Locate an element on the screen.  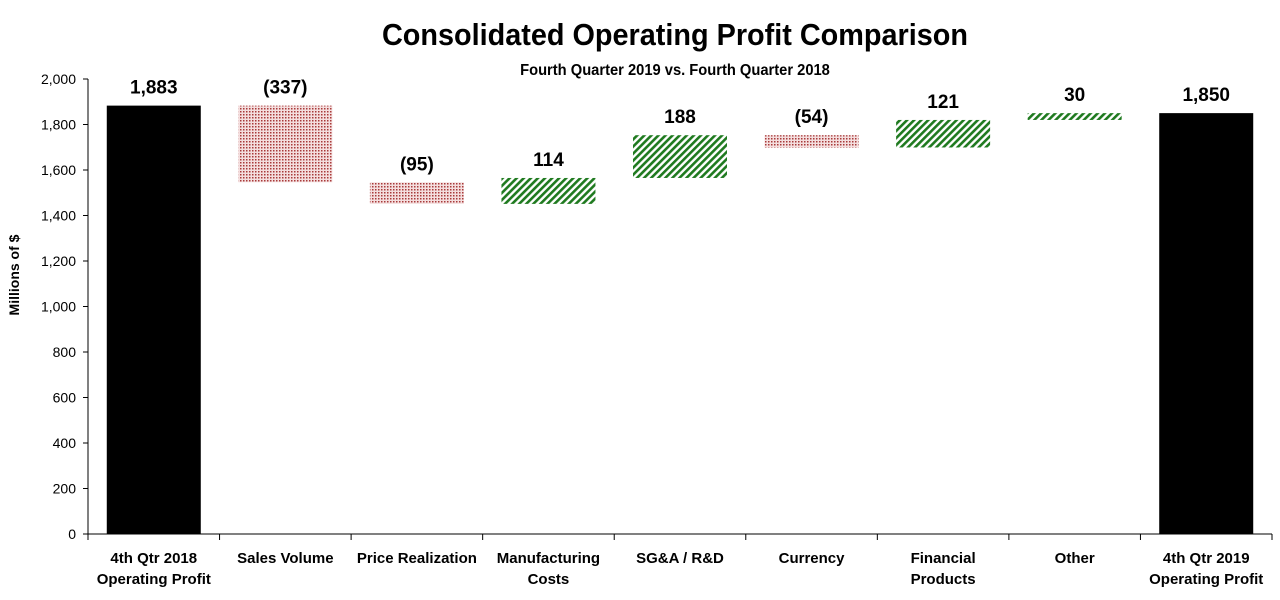
x-tick-label: 4th Qtr 2019 is located at coordinates (1206, 558).